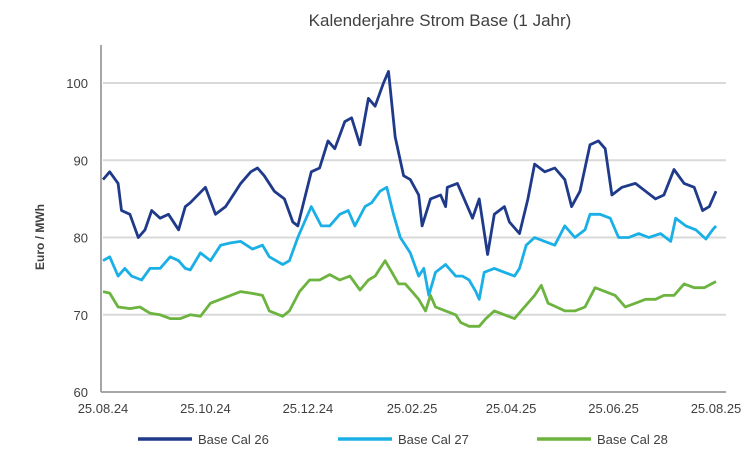 This screenshot has width=750, height=450. Describe the element at coordinates (233, 439) in the screenshot. I see `legend-label: Base Cal 26` at that location.